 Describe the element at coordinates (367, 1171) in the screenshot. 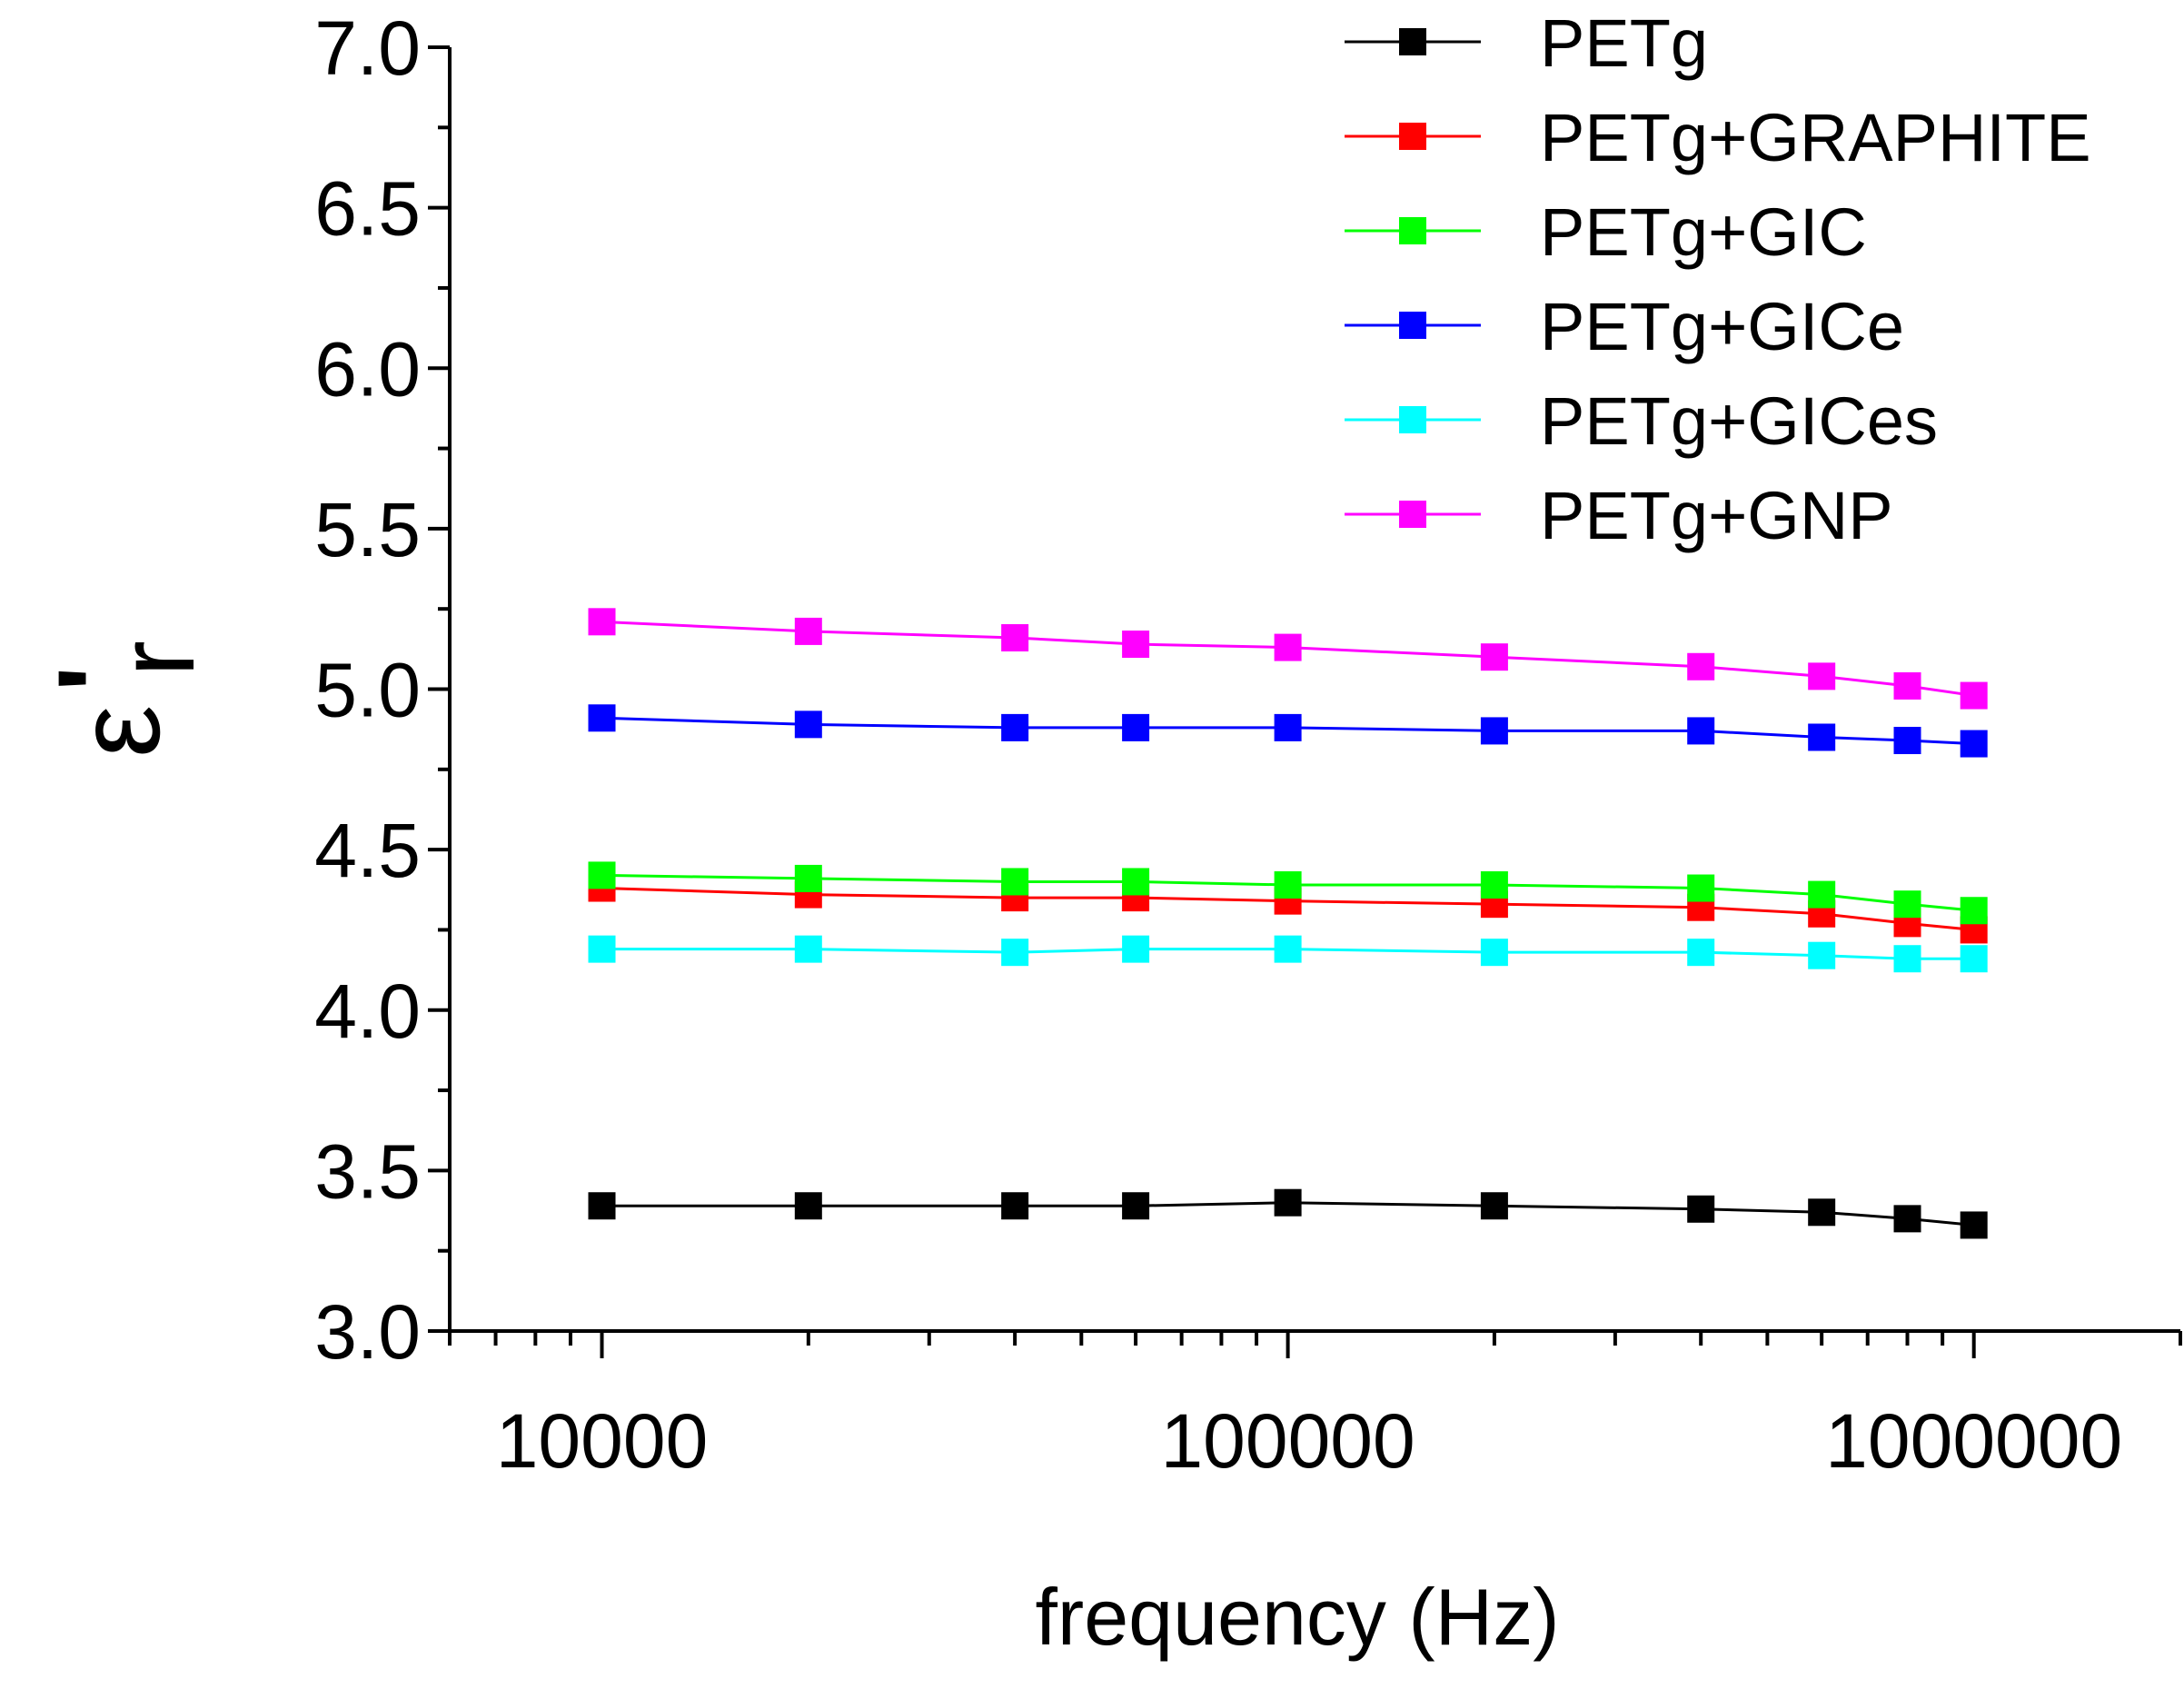

I see `y-tick-label: 3.5` at that location.